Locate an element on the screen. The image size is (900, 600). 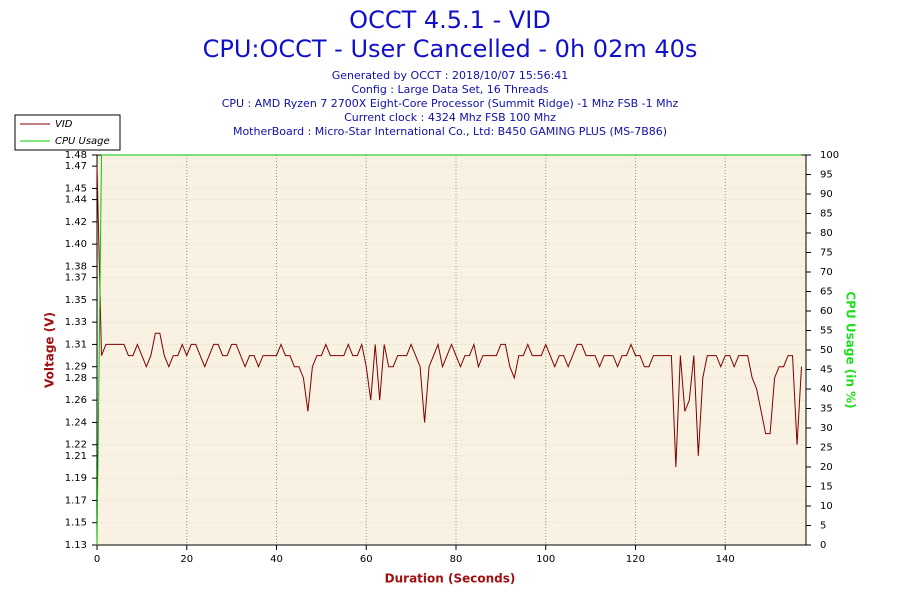
y2-tick-label: 75 is located at coordinates (826, 253).